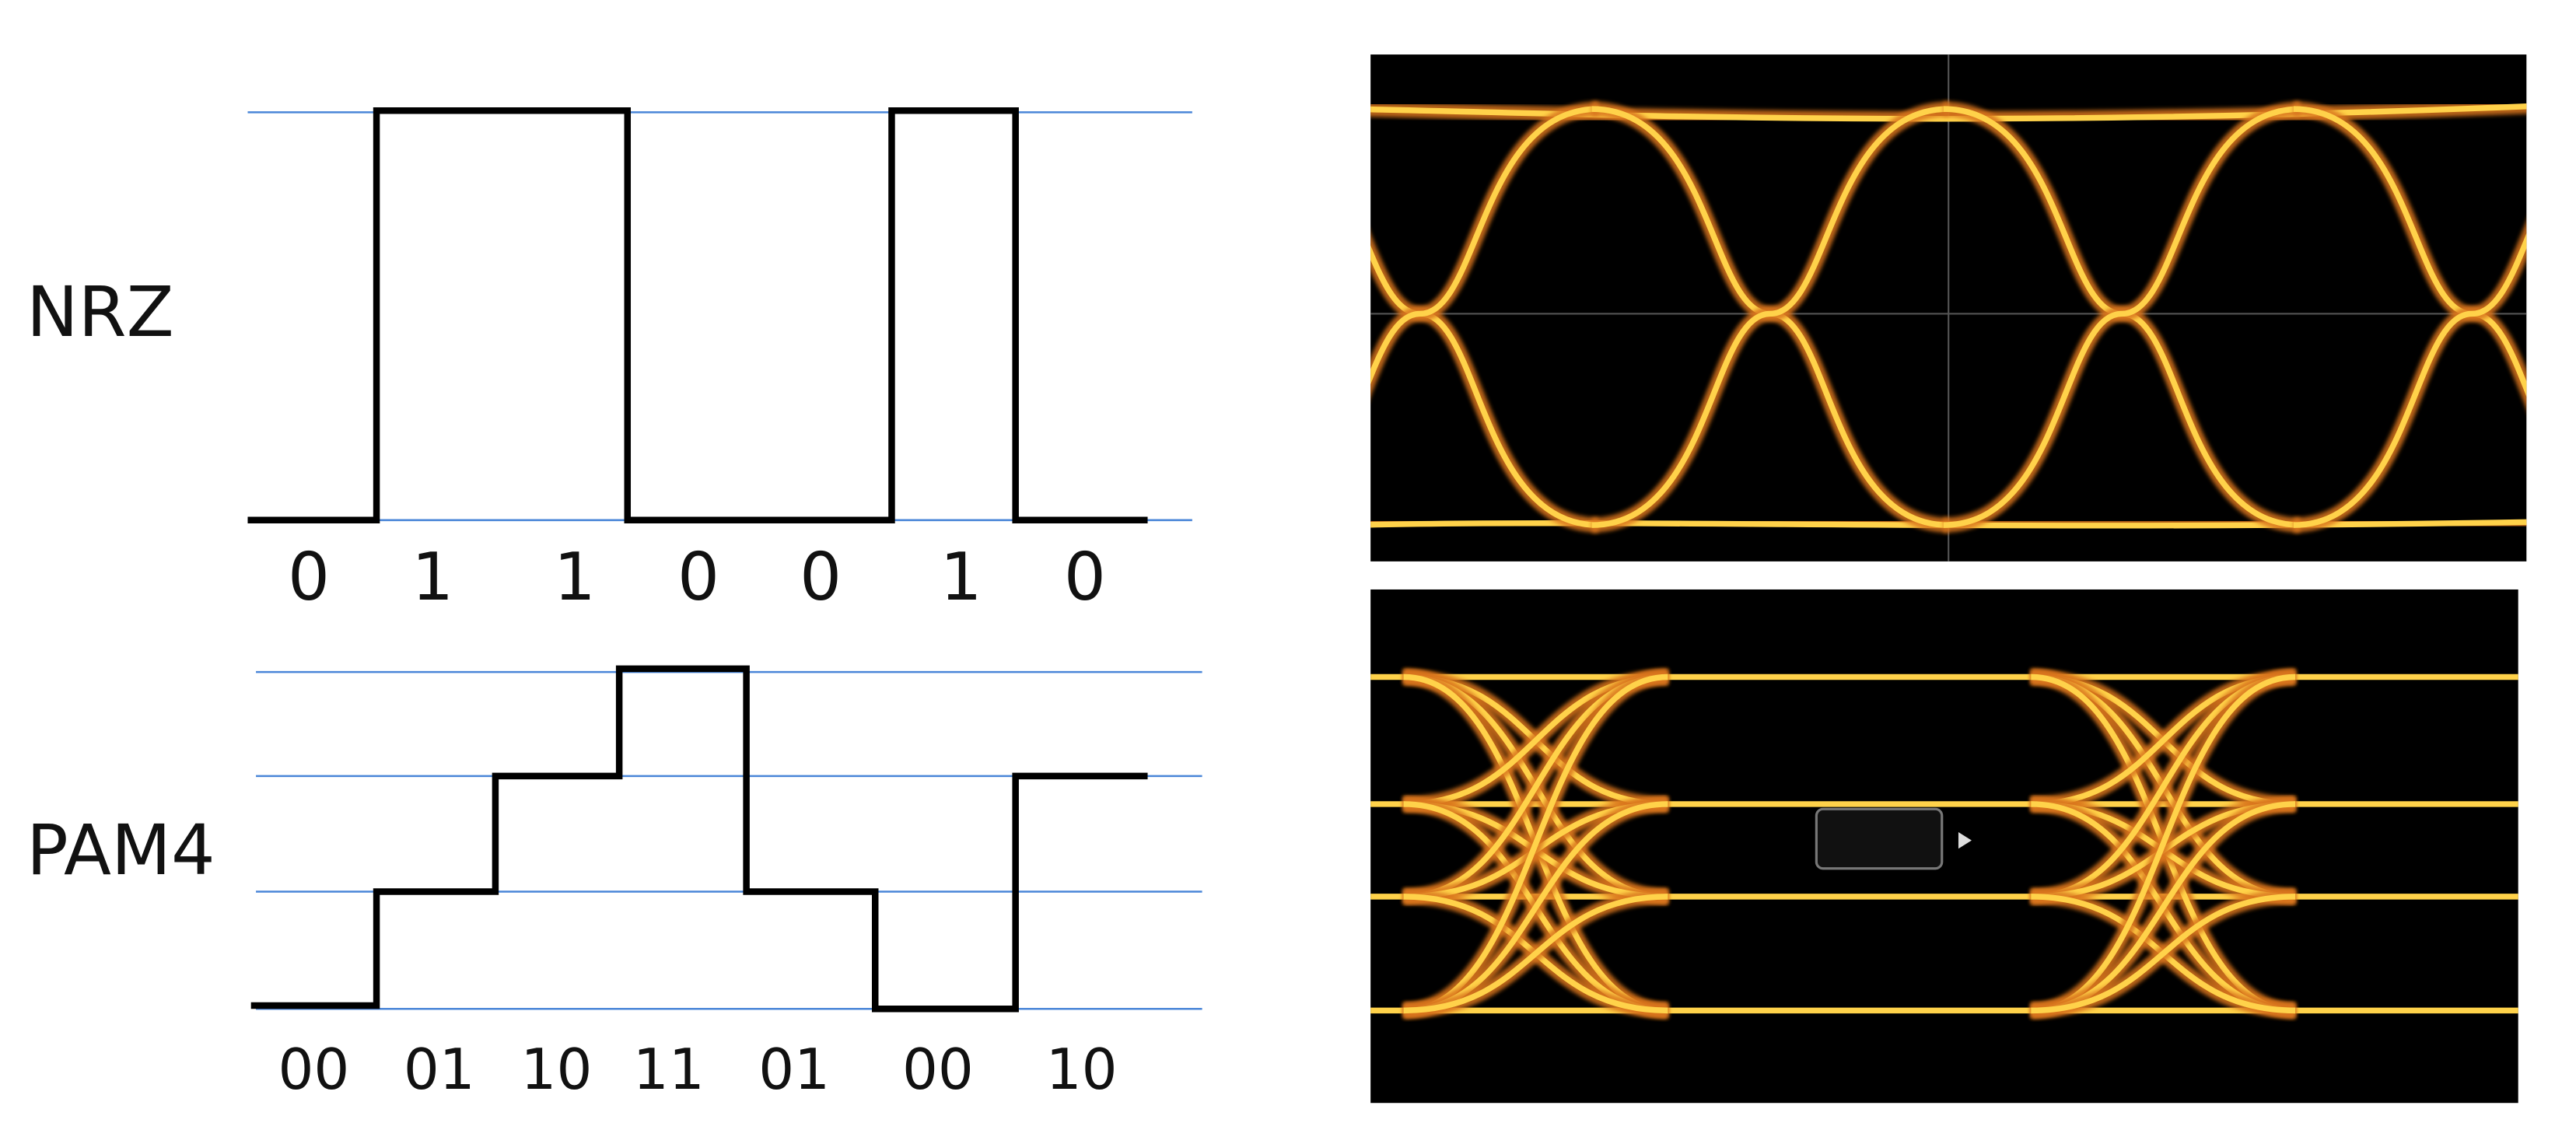 This screenshot has width=2576, height=1137. What do you see at coordinates (121, 850) in the screenshot?
I see `pam4-label: PAM4` at bounding box center [121, 850].